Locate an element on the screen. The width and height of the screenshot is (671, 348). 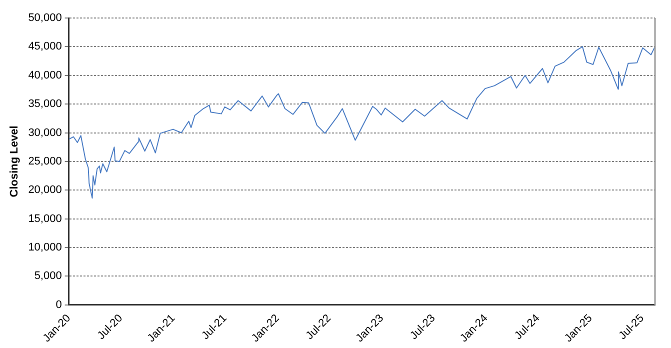
y-tick-label: 40,000 is located at coordinates (45, 75).